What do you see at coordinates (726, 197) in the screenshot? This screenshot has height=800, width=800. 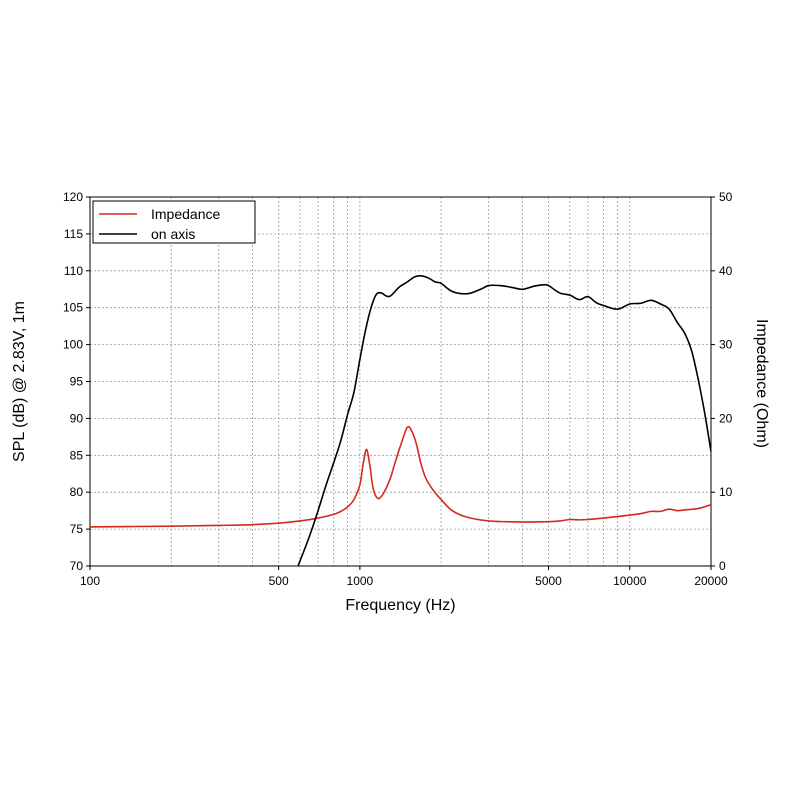 I see `y-right-tick-label: 50` at bounding box center [726, 197].